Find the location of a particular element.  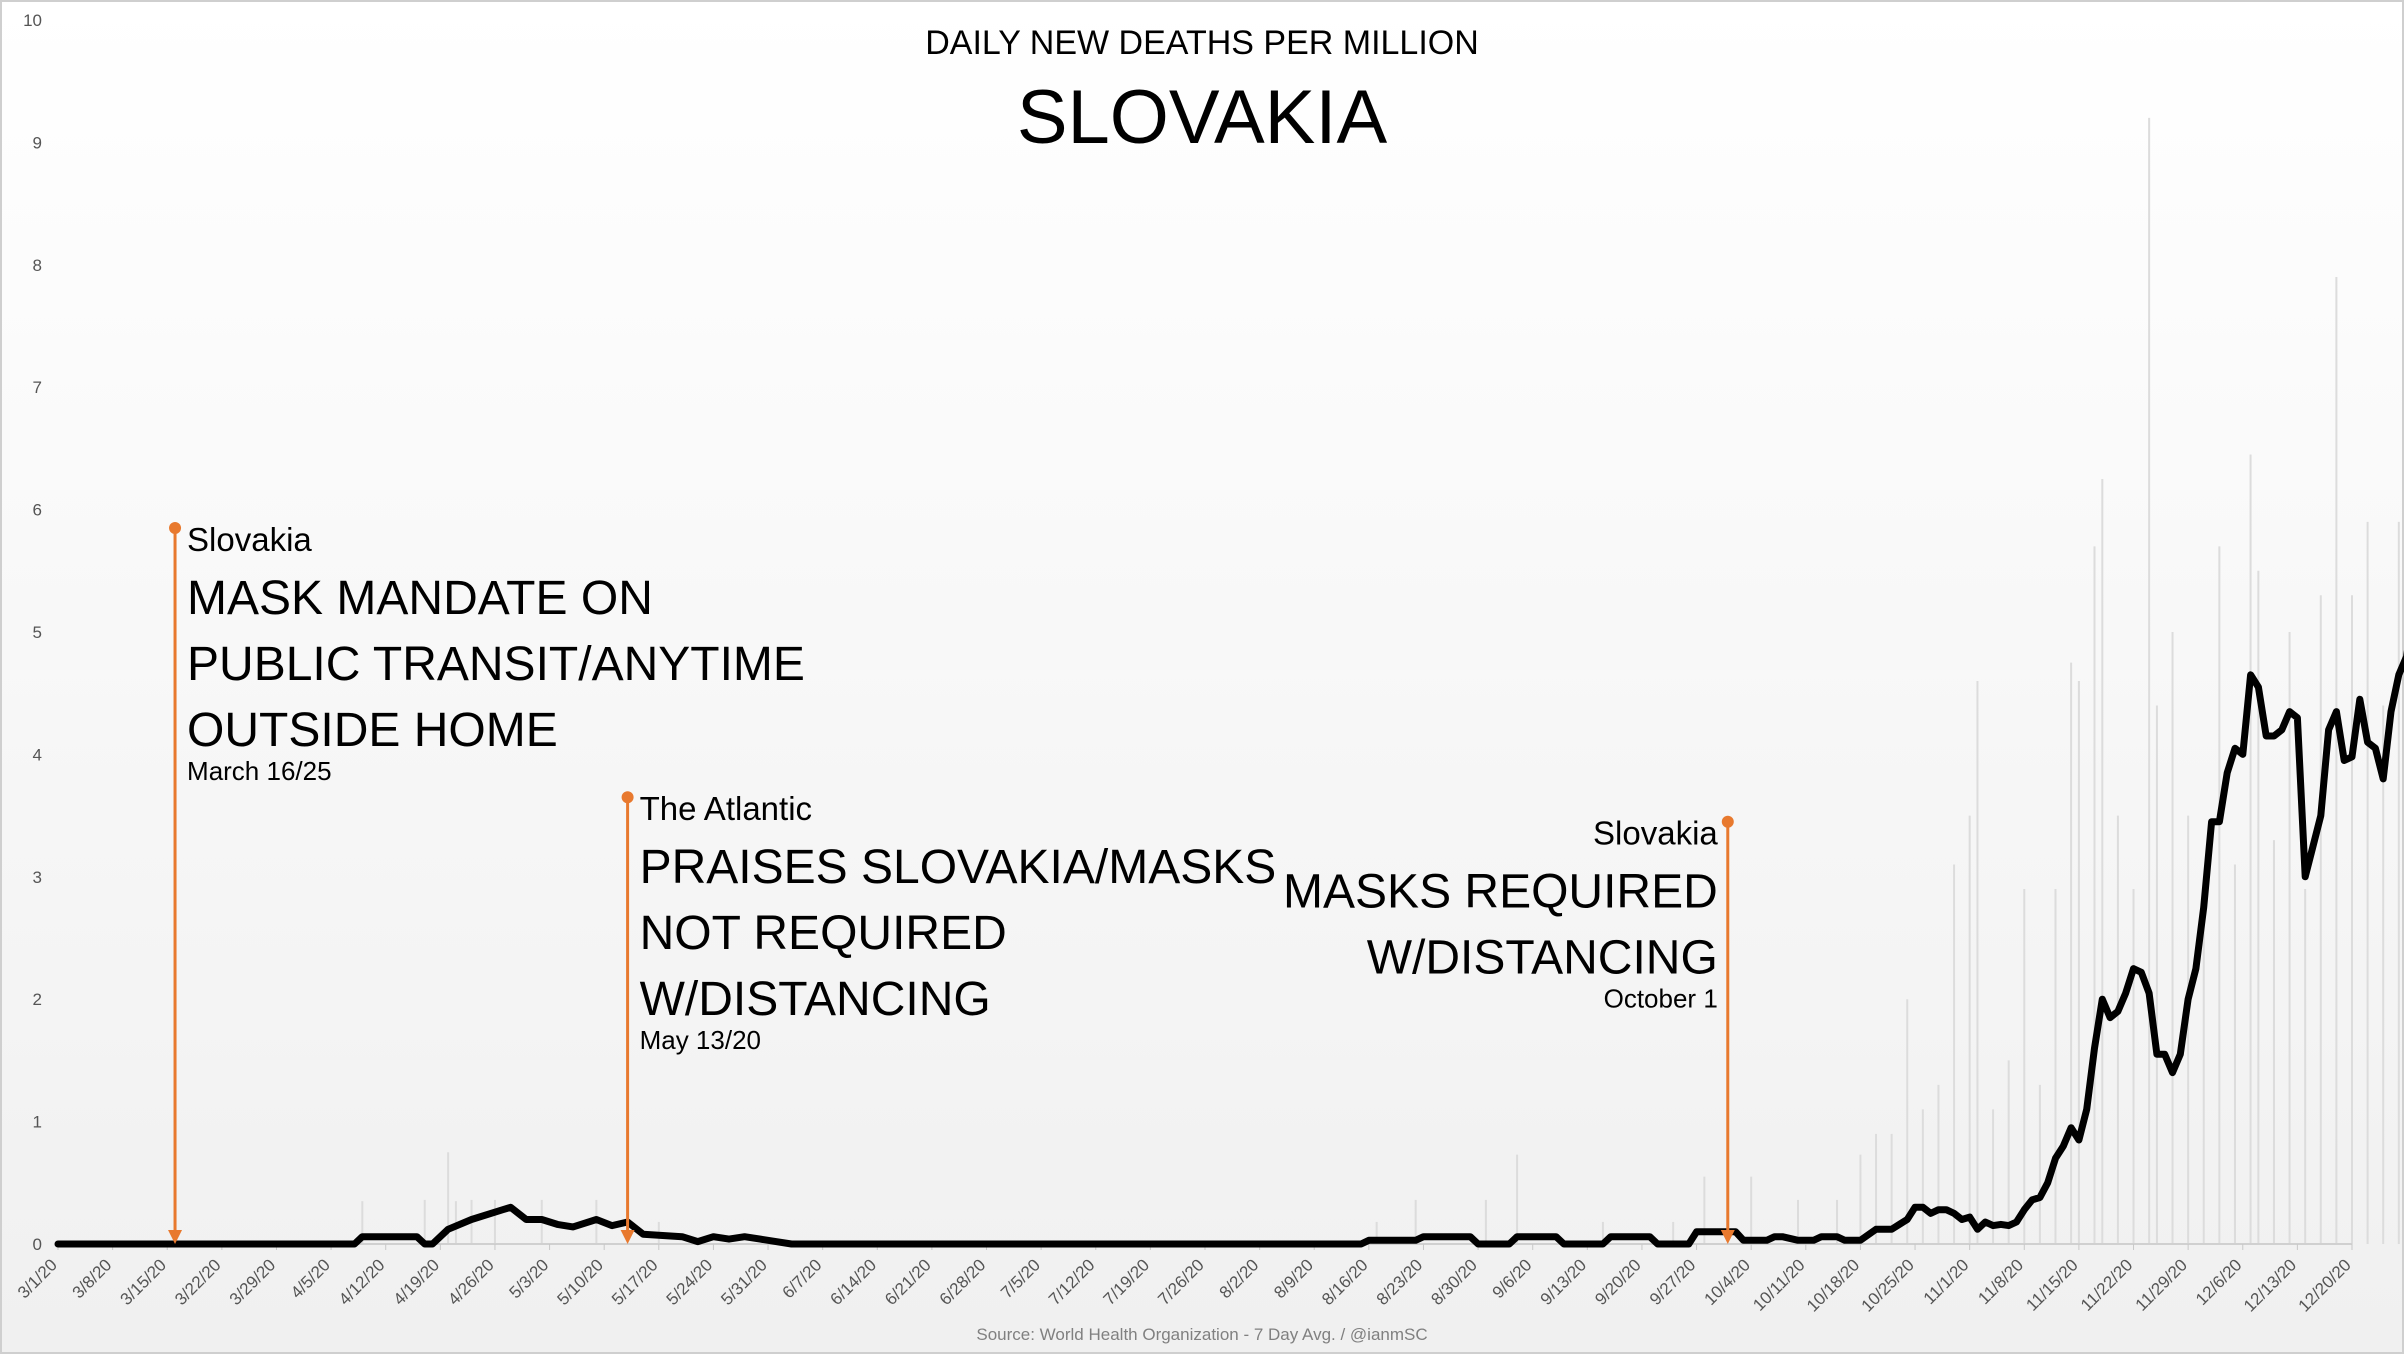

y-tick-label: 0 is located at coordinates (37, 1244).